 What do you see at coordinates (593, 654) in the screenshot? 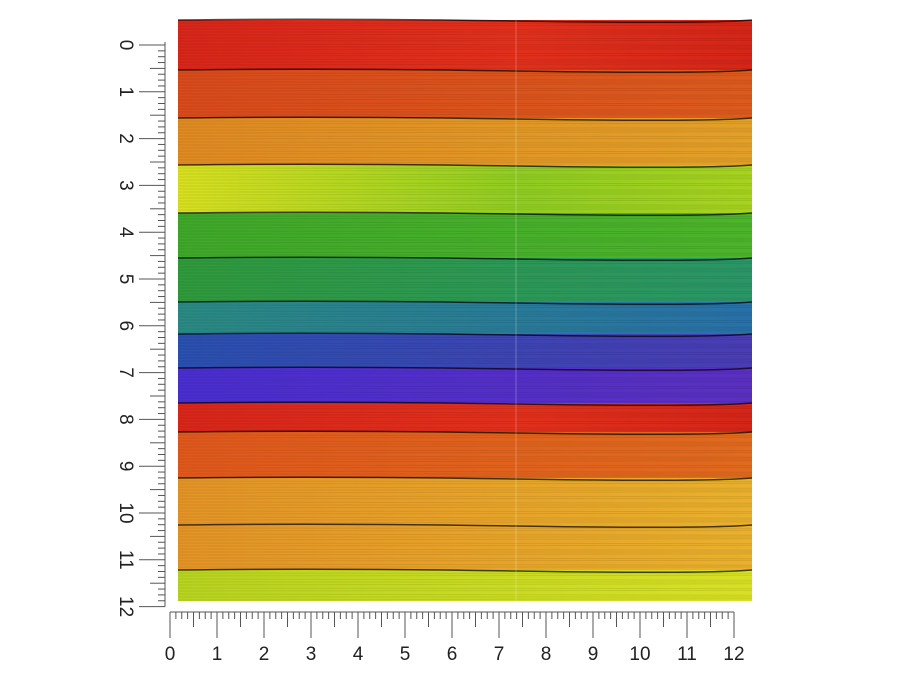
I see `ruler-label: 9` at bounding box center [593, 654].